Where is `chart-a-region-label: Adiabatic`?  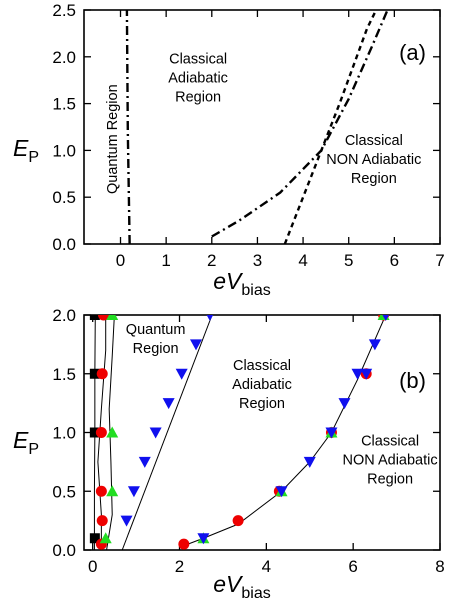
chart-a-region-label: Adiabatic is located at coordinates (198, 78).